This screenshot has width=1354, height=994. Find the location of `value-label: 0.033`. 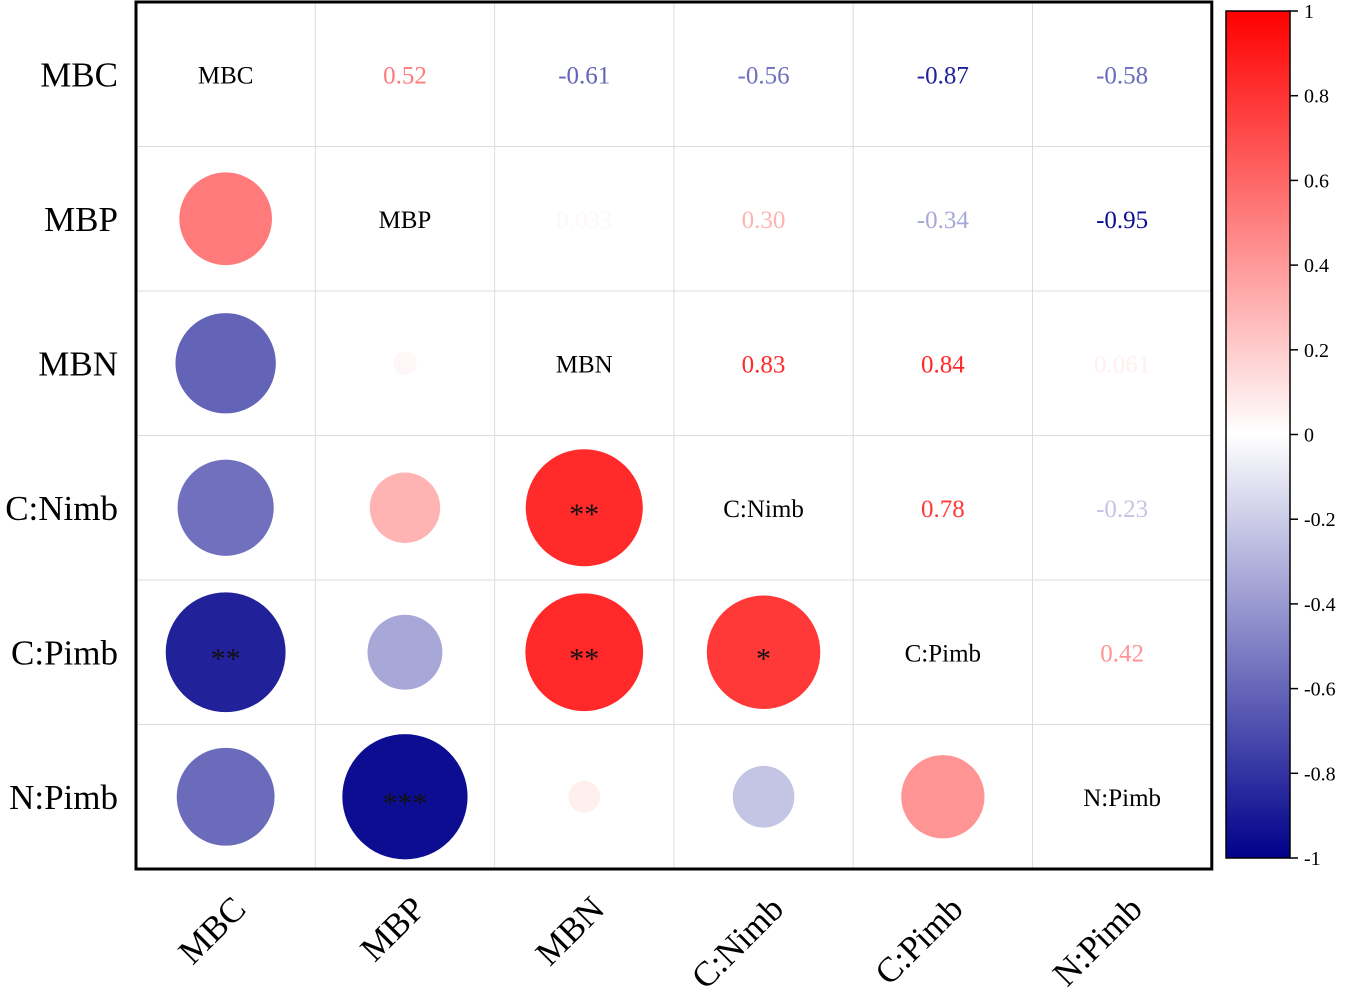

value-label: 0.033 is located at coordinates (584, 220).